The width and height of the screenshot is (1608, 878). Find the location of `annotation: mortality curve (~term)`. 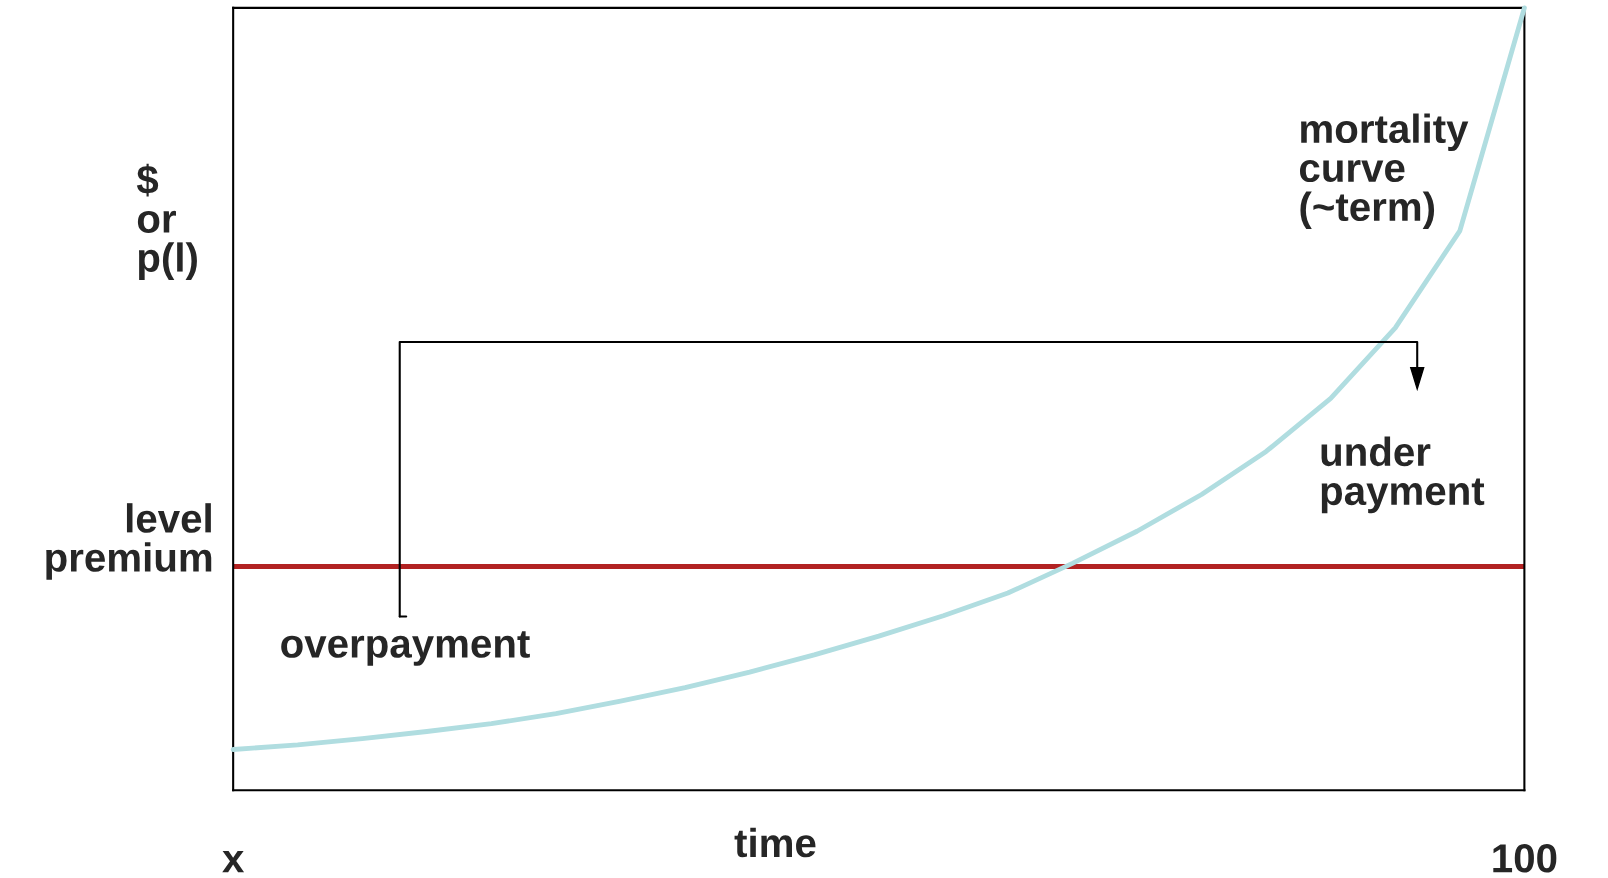

annotation: mortality curve (~term) is located at coordinates (1384, 171).